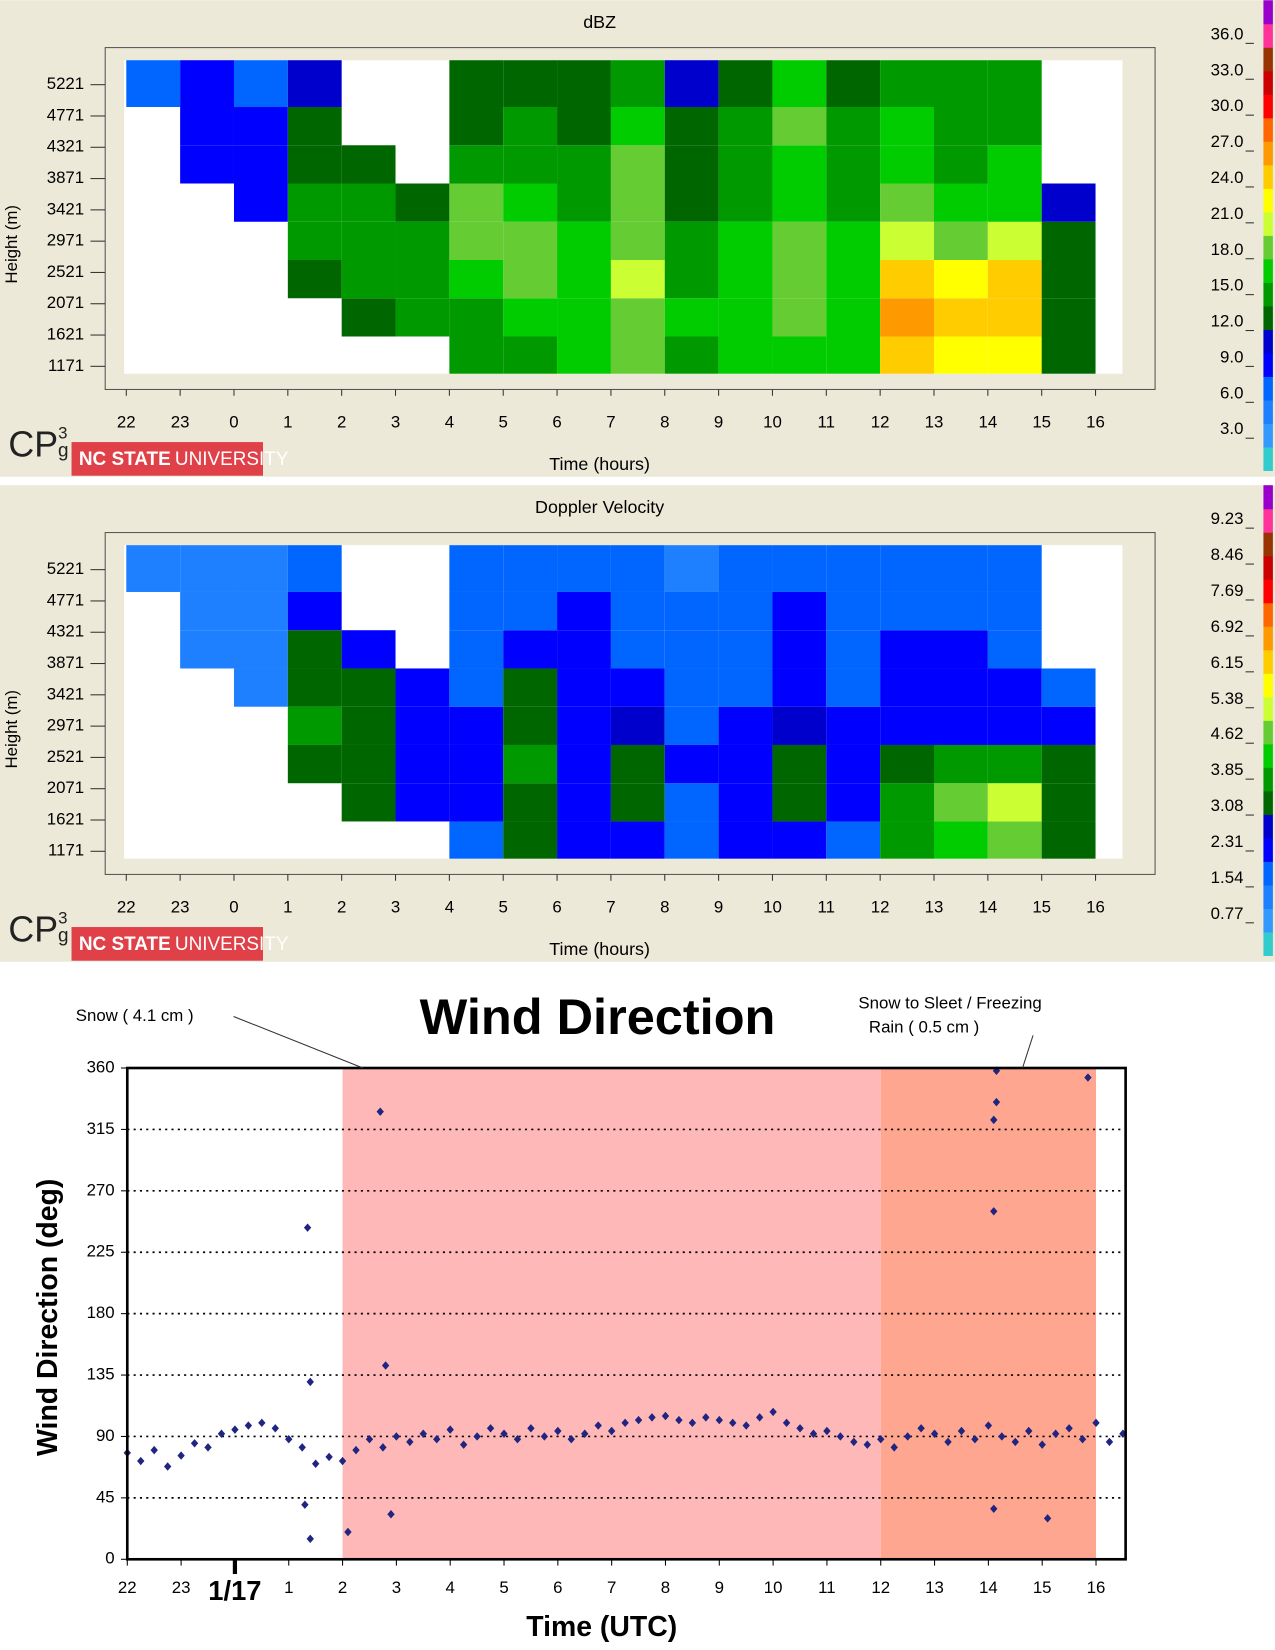 Image resolution: width=1275 pixels, height=1650 pixels. I want to click on y-tick-label: 360, so click(101, 1066).